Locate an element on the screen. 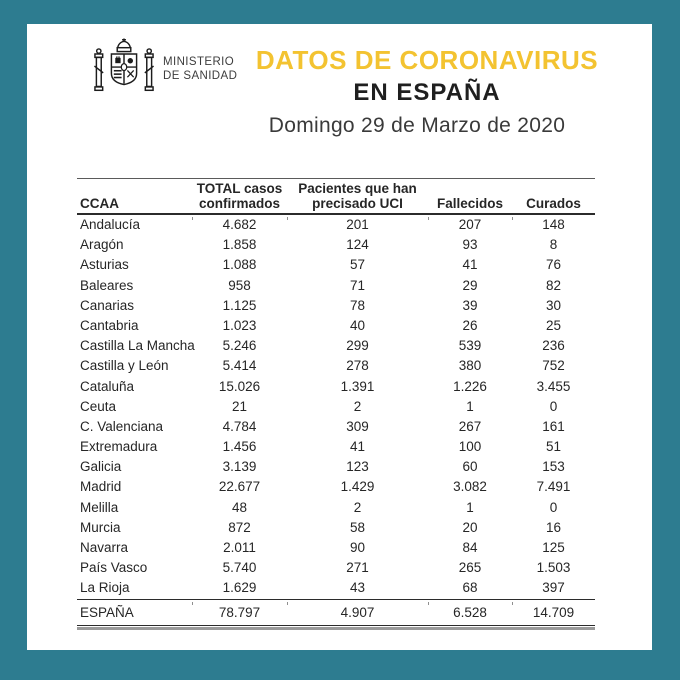 This screenshot has width=680, height=680. cell-ccaa: C. Valenciana is located at coordinates (122, 426).